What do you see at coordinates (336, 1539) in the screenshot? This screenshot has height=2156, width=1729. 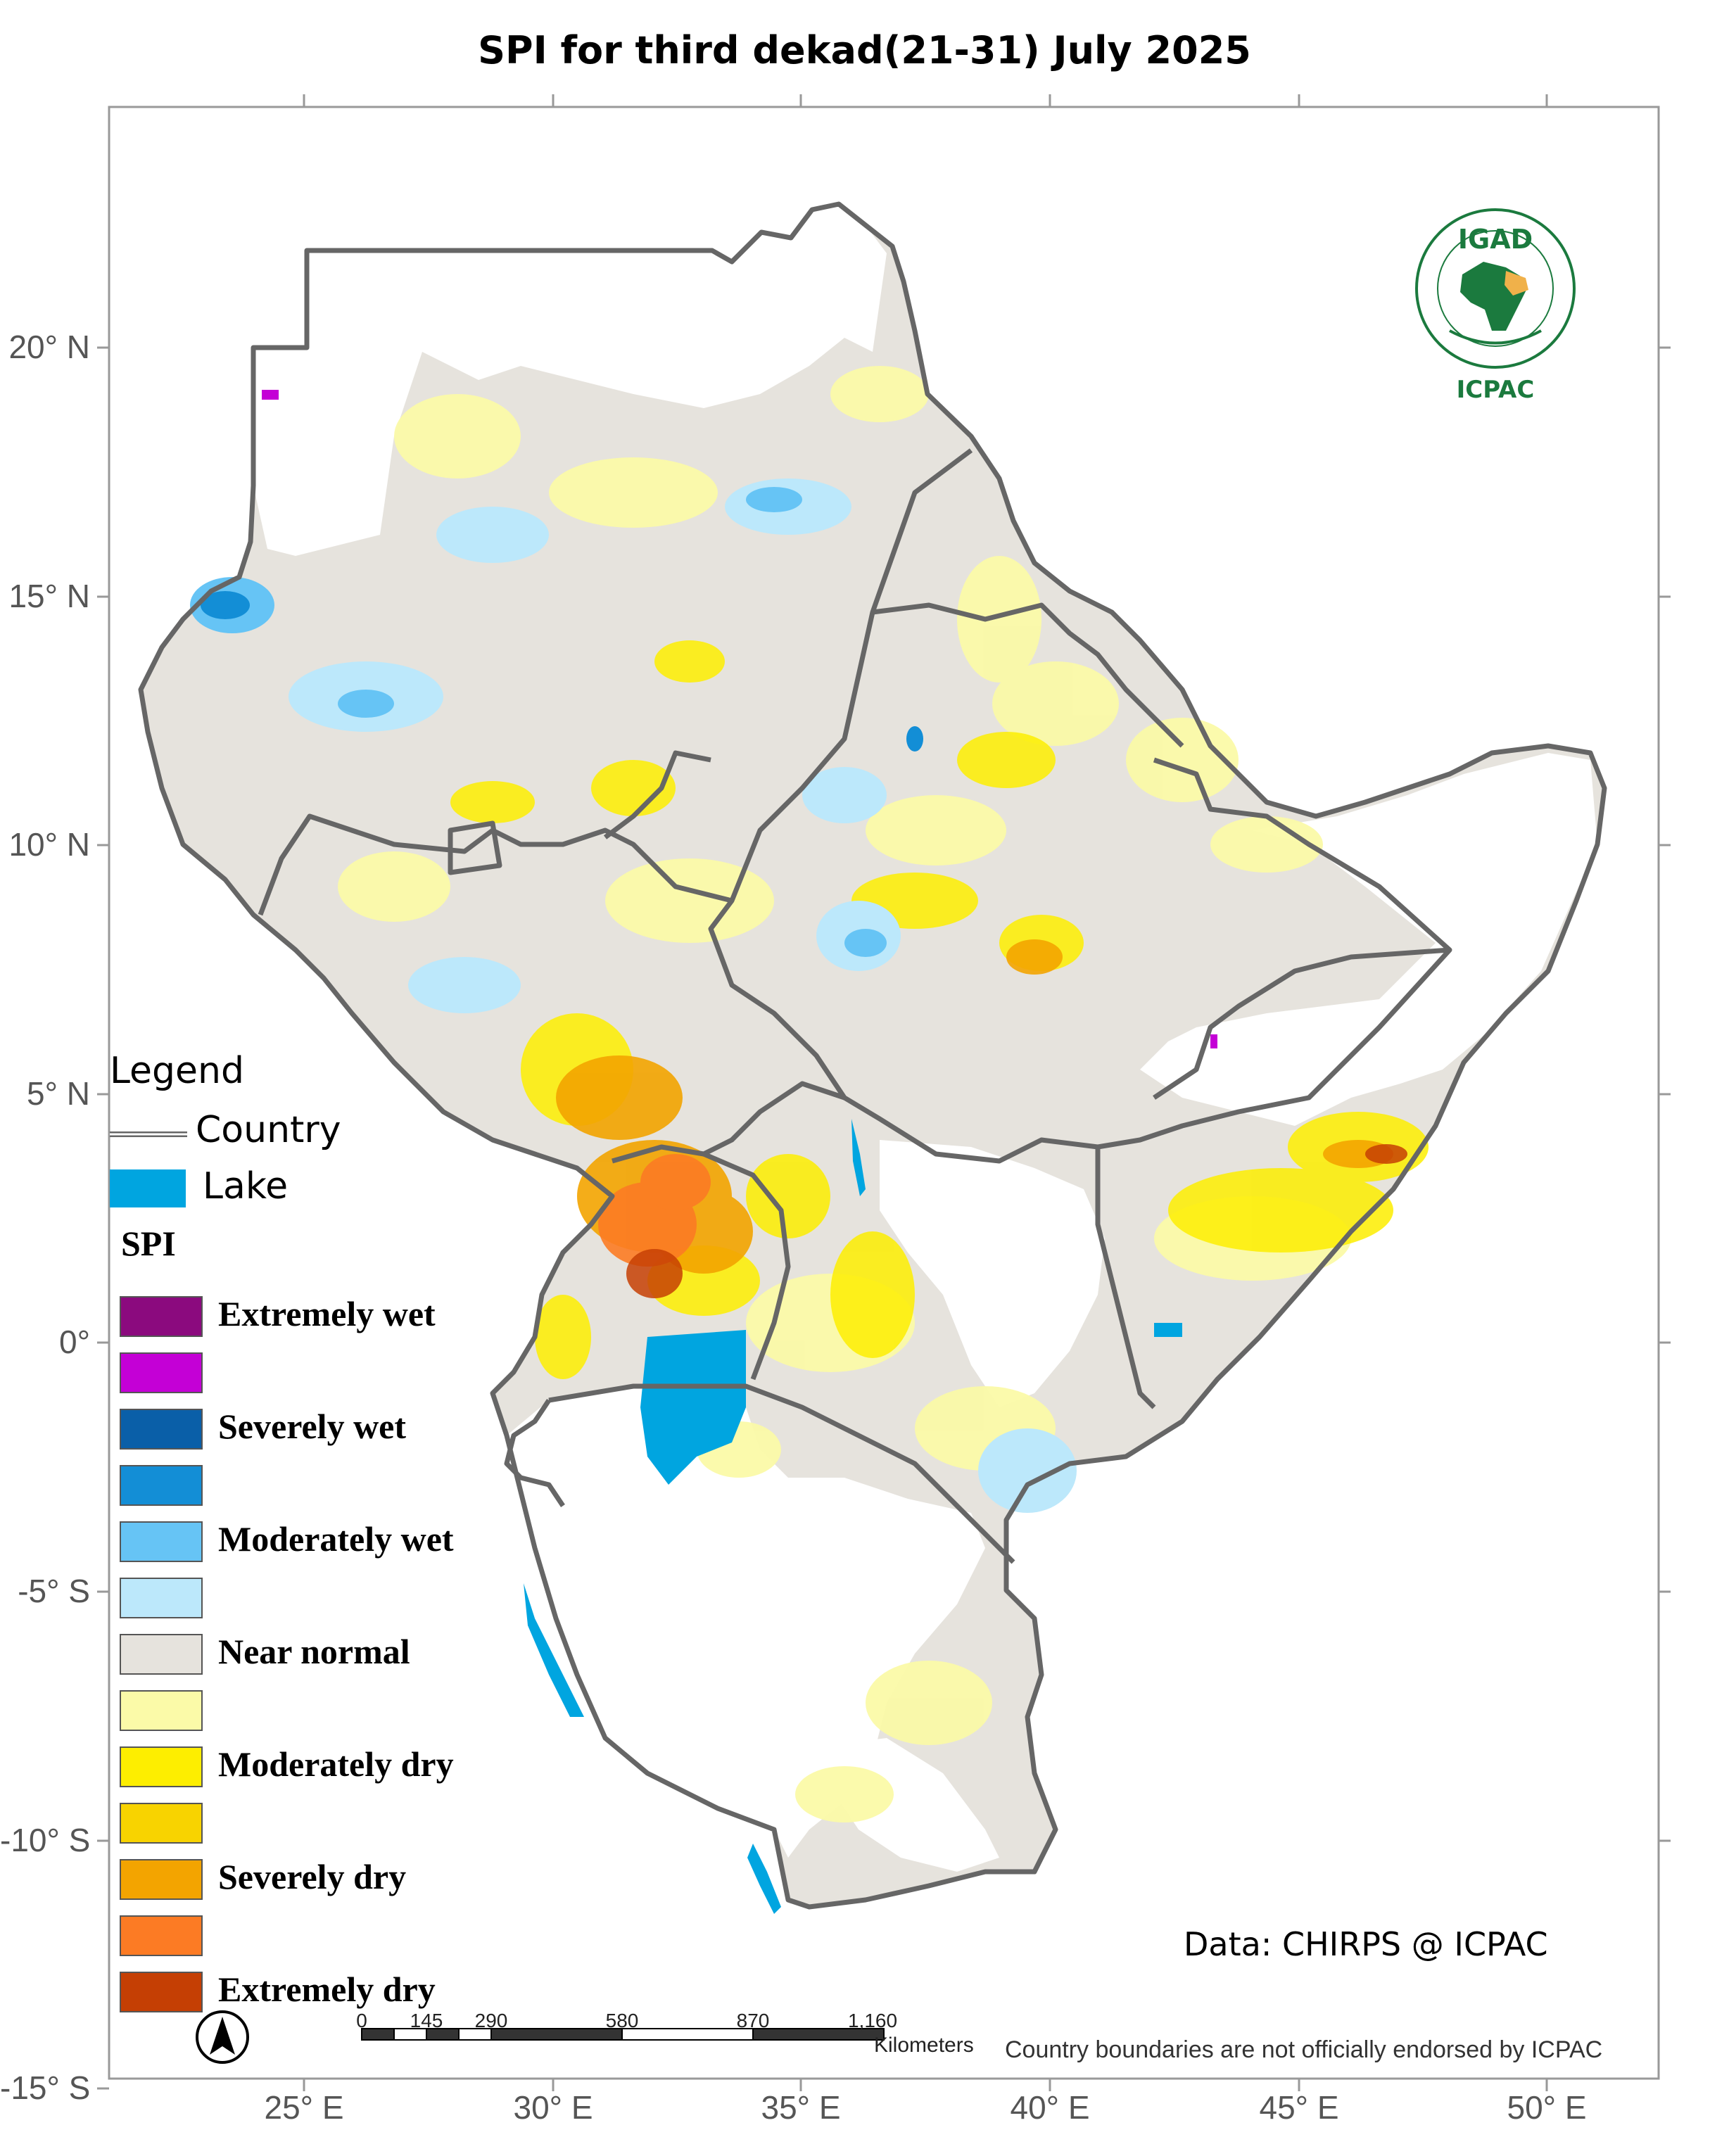 I see `spi-class-label: Moderately wet` at bounding box center [336, 1539].